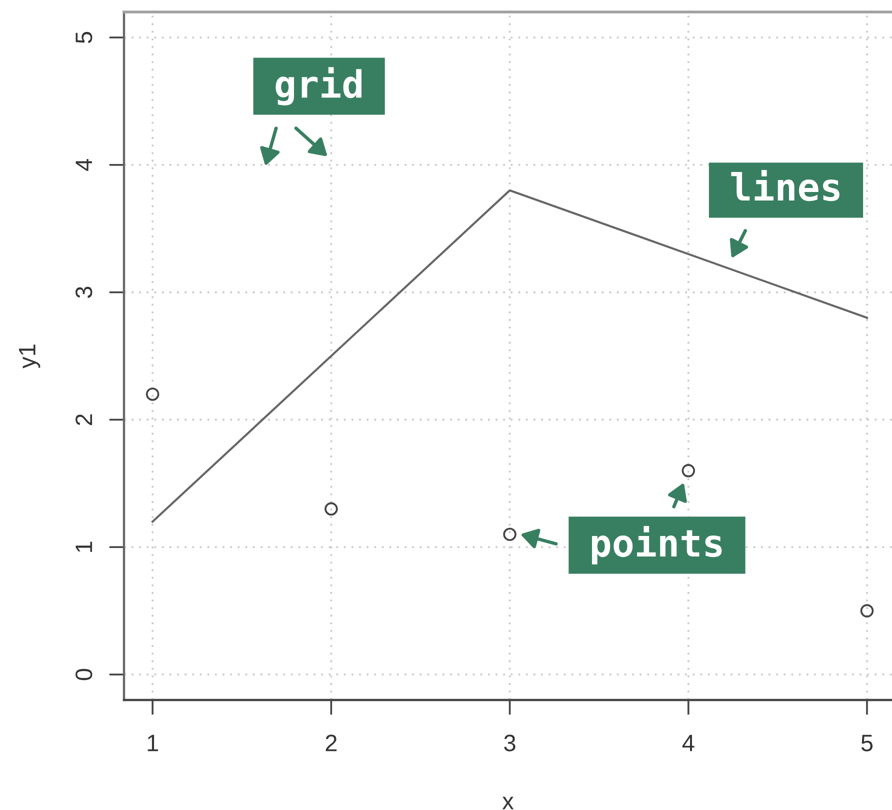 Image resolution: width=892 pixels, height=810 pixels. Describe the element at coordinates (867, 743) in the screenshot. I see `x-tick-label: 5` at that location.